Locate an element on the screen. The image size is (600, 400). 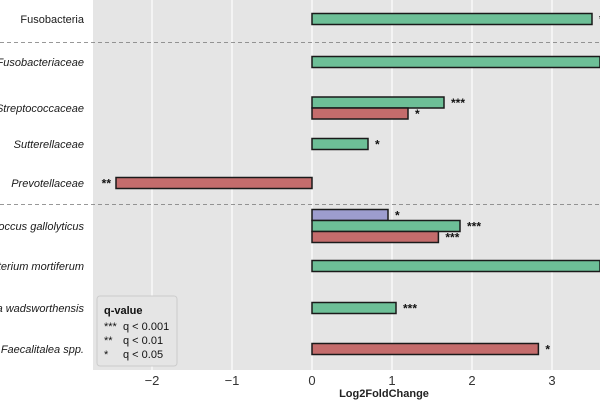
x-tick-label: −1 is located at coordinates (232, 380).